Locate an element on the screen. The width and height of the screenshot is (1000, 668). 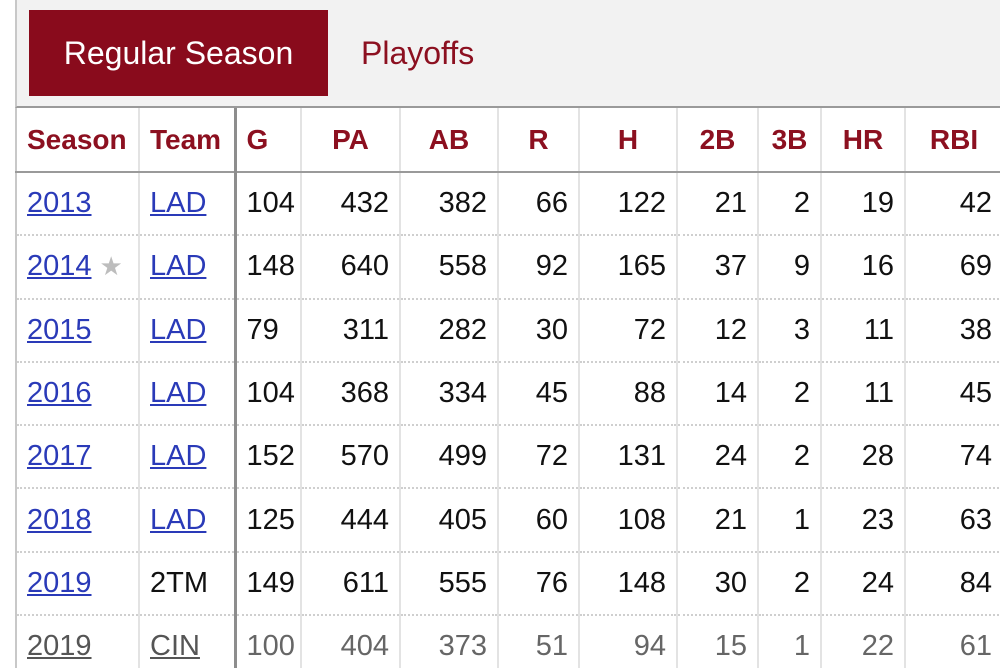
stat-cell-doubles: 14 is located at coordinates (718, 394).